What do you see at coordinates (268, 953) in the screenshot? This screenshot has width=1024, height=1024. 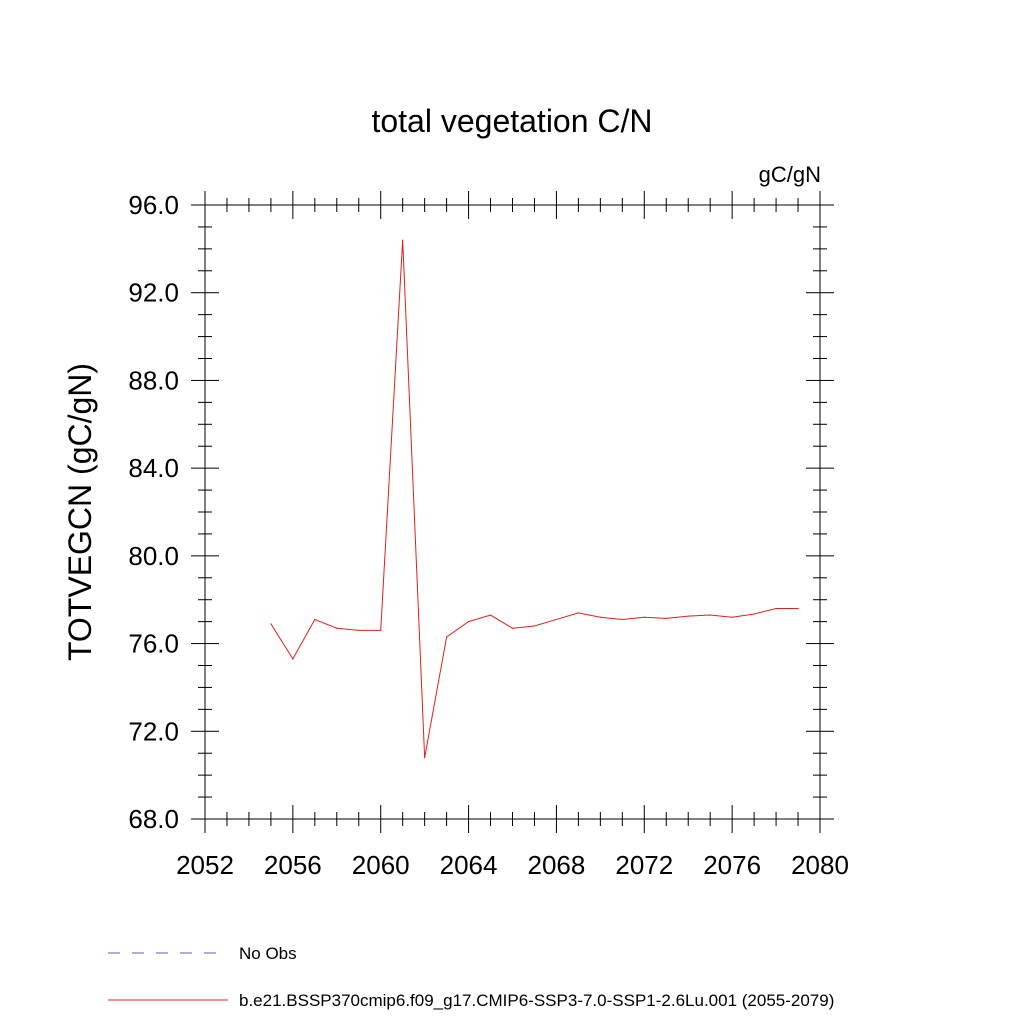 I see `legend-label-no-obs: No Obs` at bounding box center [268, 953].